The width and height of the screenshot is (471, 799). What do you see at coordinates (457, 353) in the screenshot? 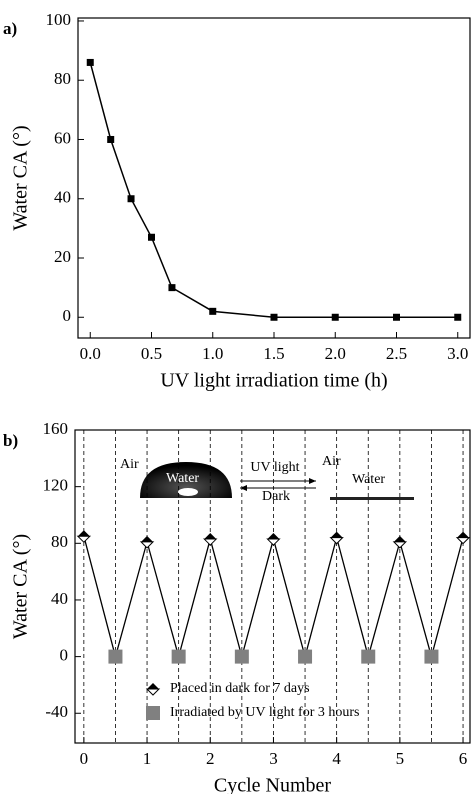
I see `x-tick-label: 3.0` at bounding box center [457, 353].